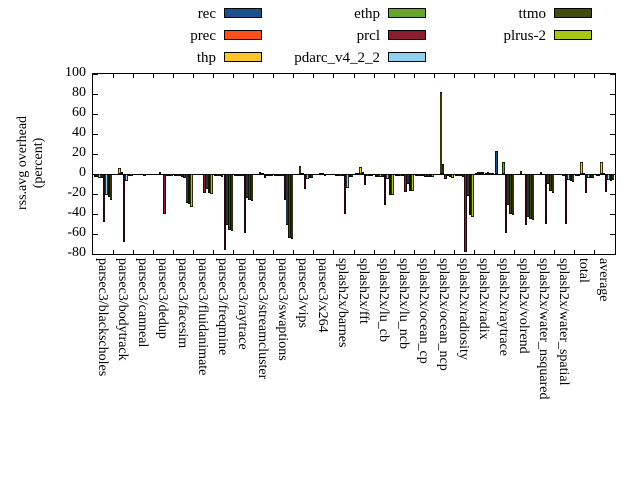 The image size is (640, 480). Describe the element at coordinates (443, 314) in the screenshot. I see `x-category-label: splash2x/ocean_ncp` at that location.